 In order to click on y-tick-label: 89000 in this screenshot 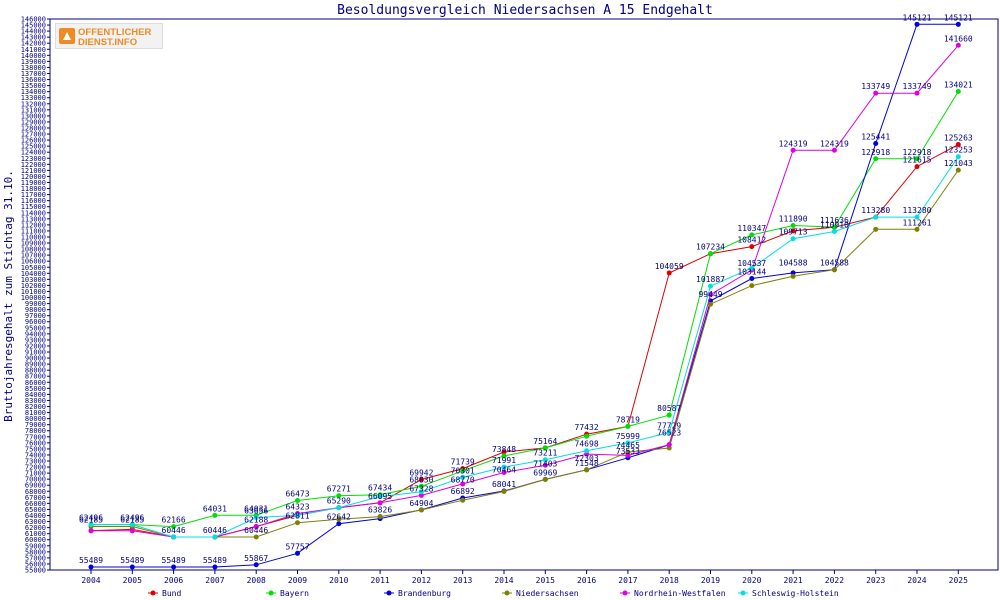, I will do `click(35, 365)`.